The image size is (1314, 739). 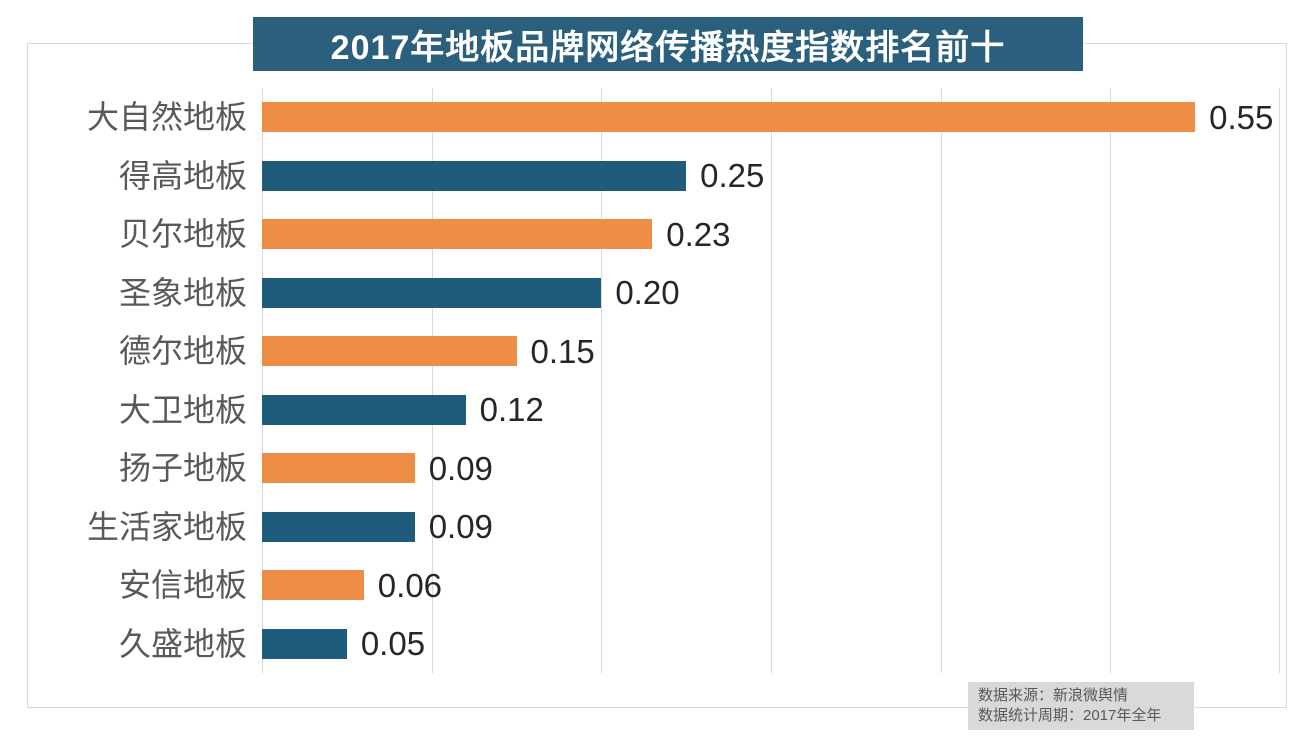 What do you see at coordinates (182, 234) in the screenshot?
I see `category-label: 贝尔地板` at bounding box center [182, 234].